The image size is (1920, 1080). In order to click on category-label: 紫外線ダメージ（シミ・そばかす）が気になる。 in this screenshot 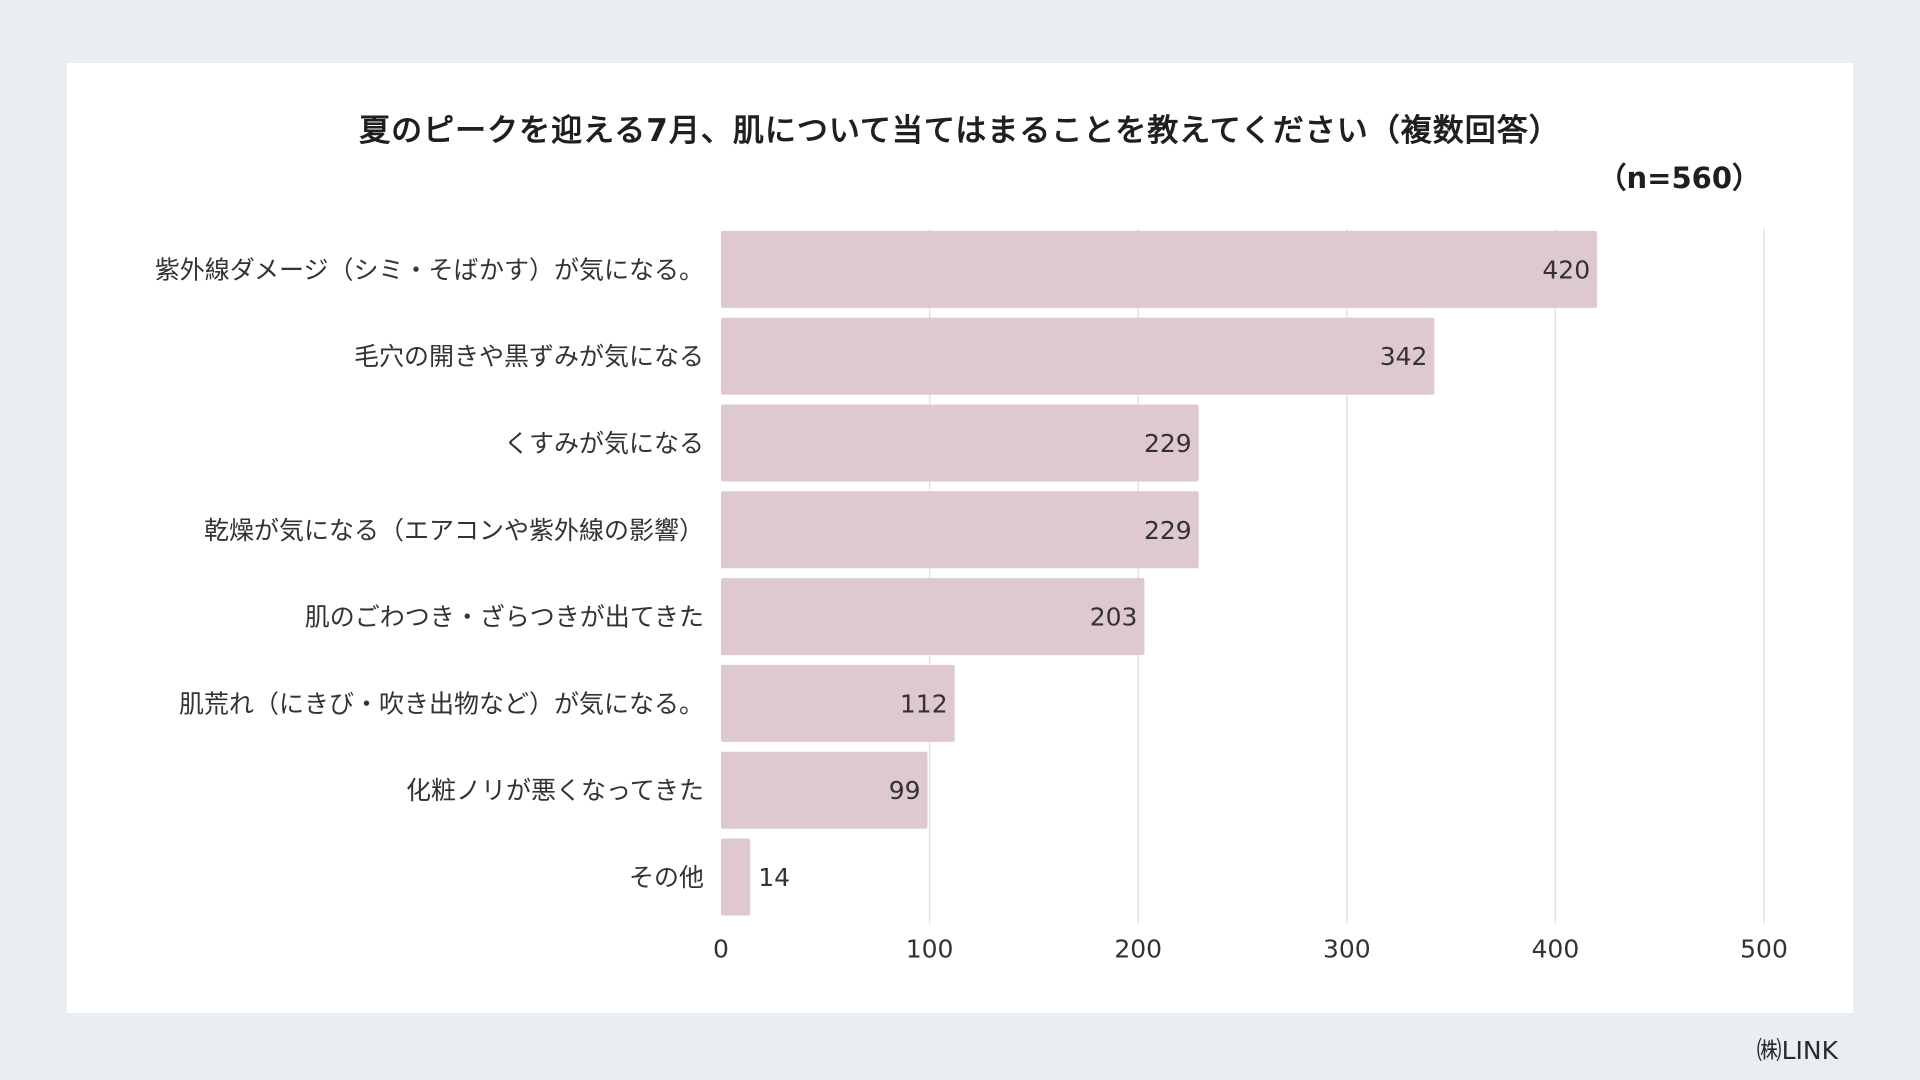, I will do `click(429, 269)`.